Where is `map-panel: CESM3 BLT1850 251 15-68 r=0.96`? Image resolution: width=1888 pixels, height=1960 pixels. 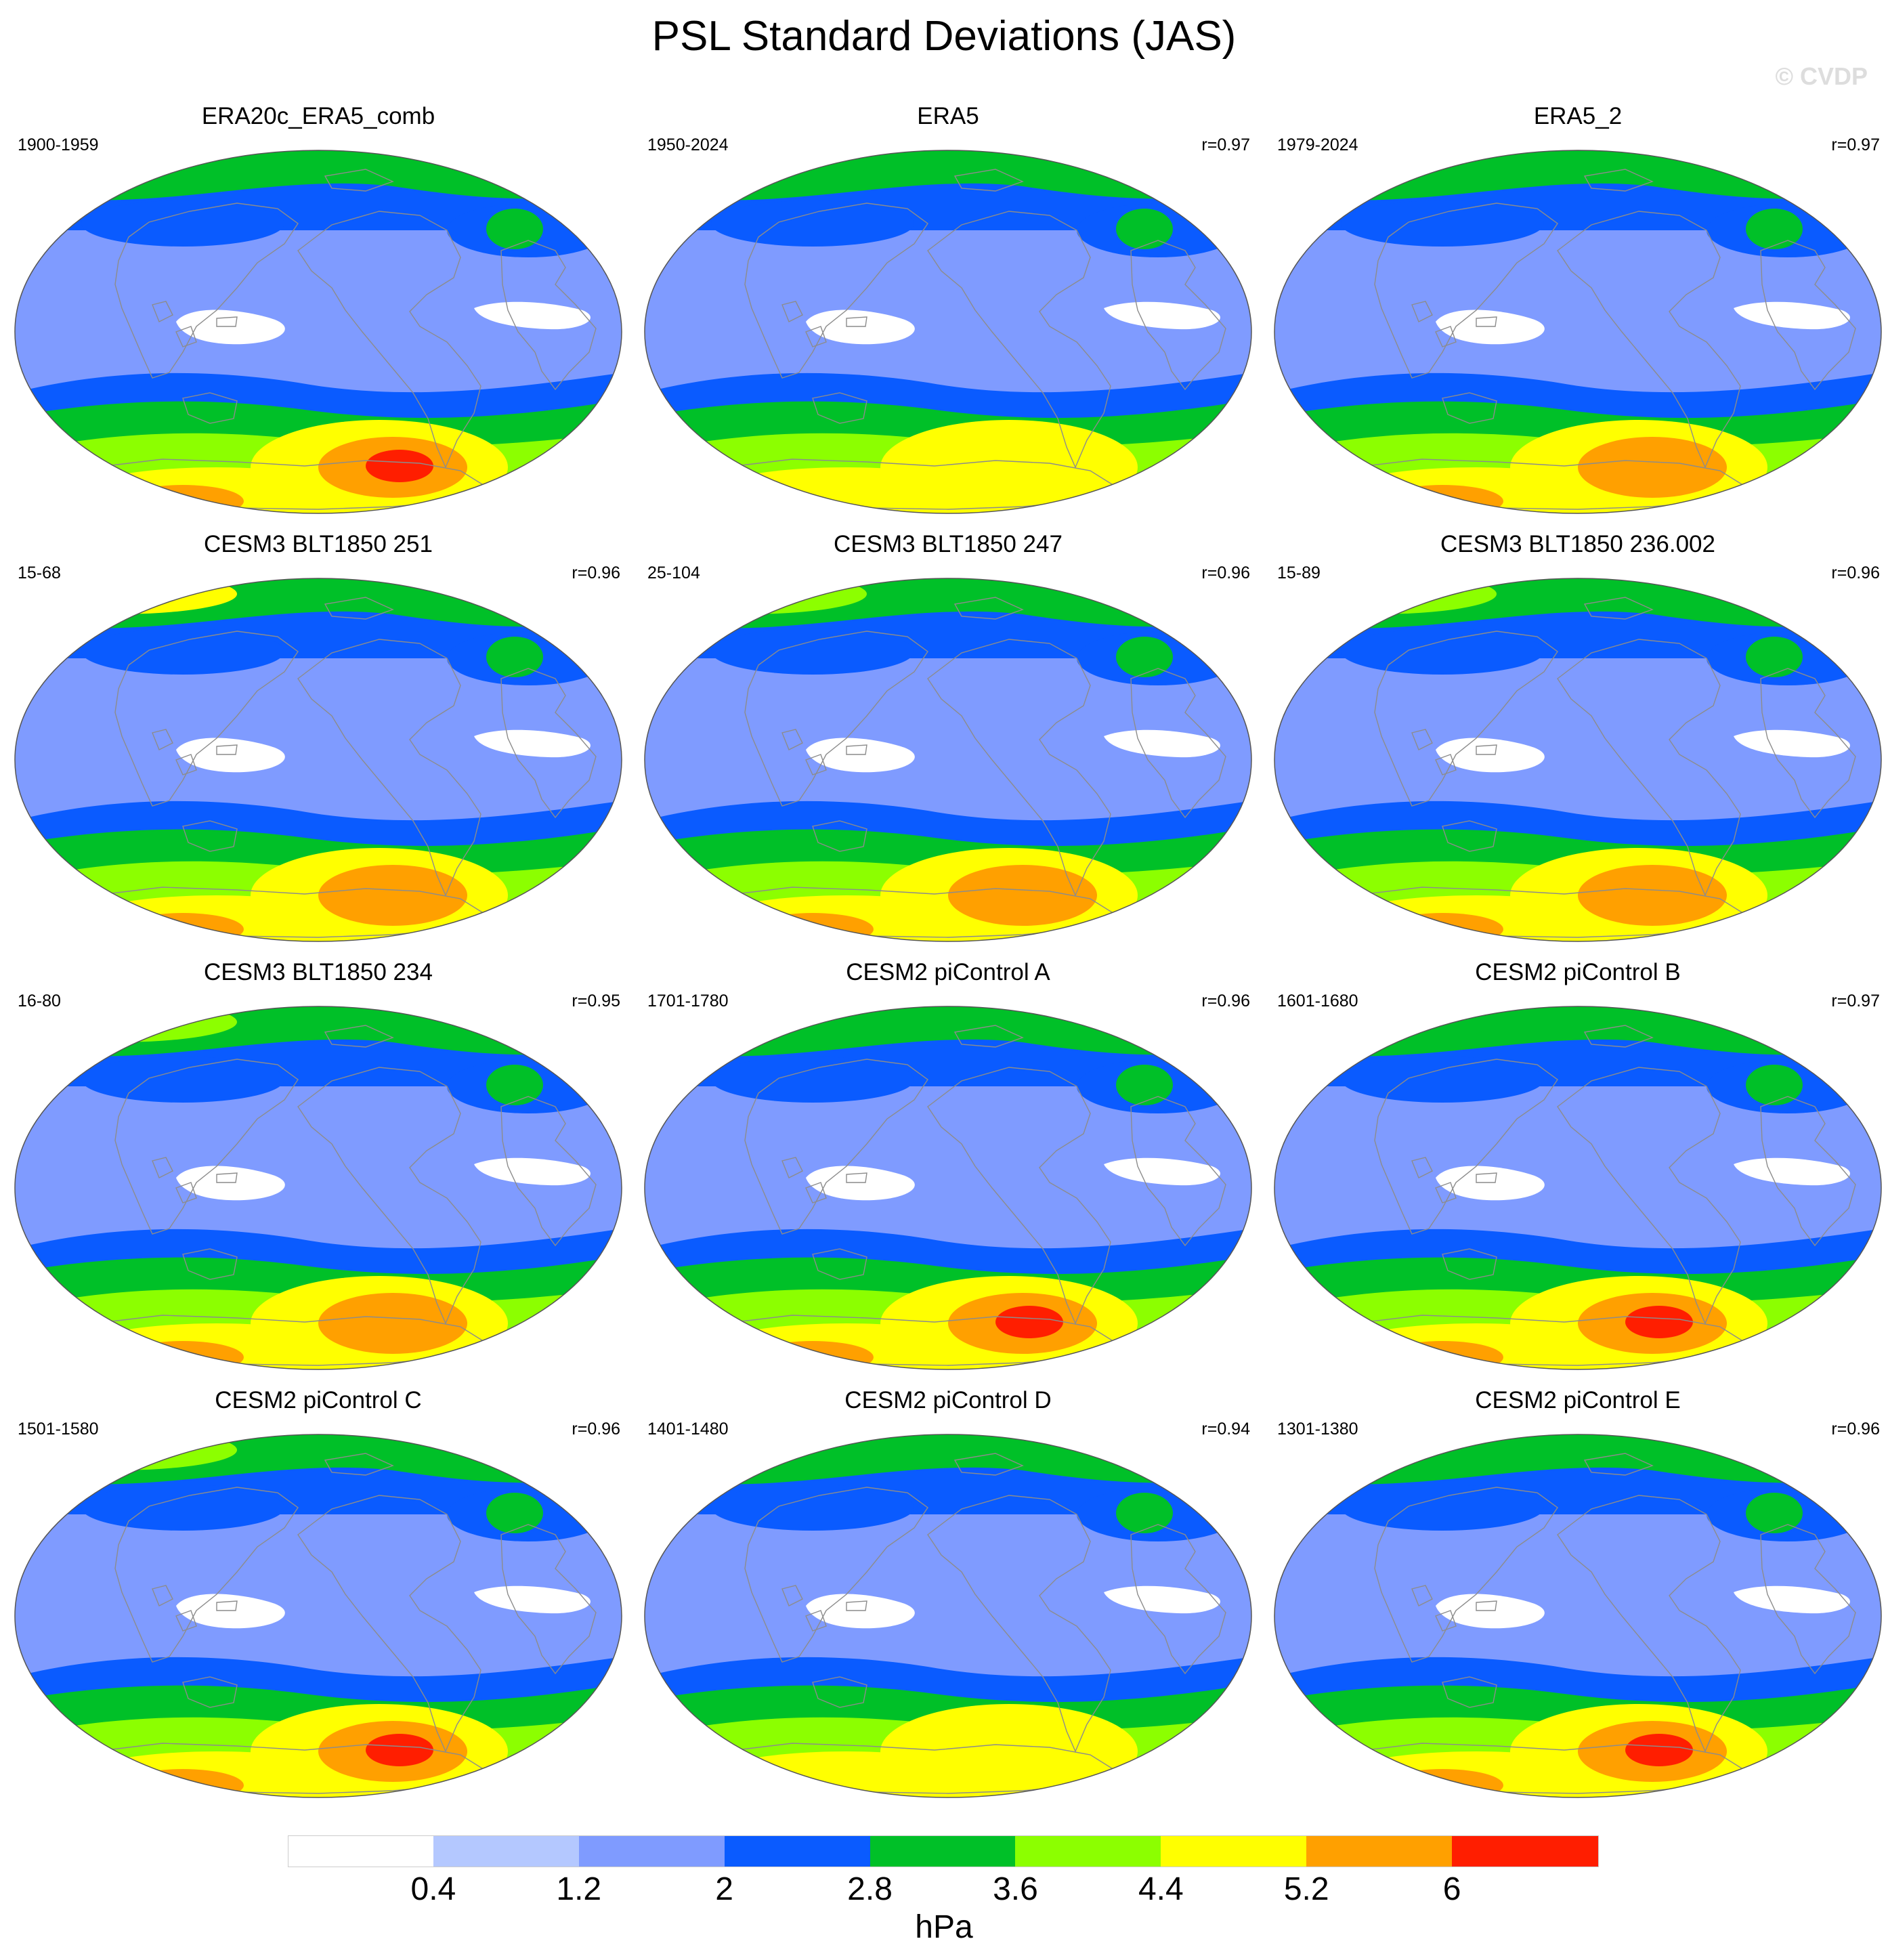 map-panel: CESM3 BLT1850 251 15-68 r=0.96 is located at coordinates (318, 740).